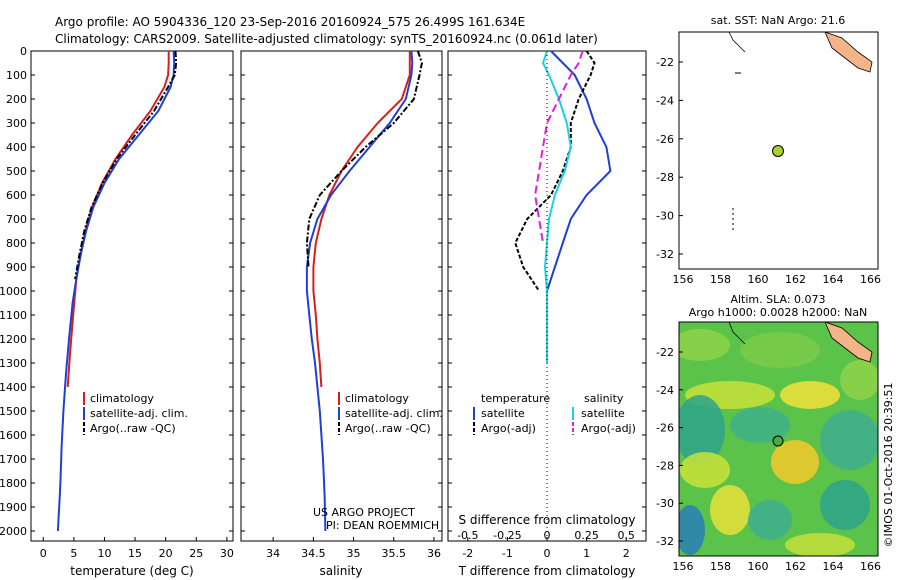 Image resolution: width=900 pixels, height=580 pixels. What do you see at coordinates (16, 243) in the screenshot?
I see `depth-tick-label: 800` at bounding box center [16, 243].